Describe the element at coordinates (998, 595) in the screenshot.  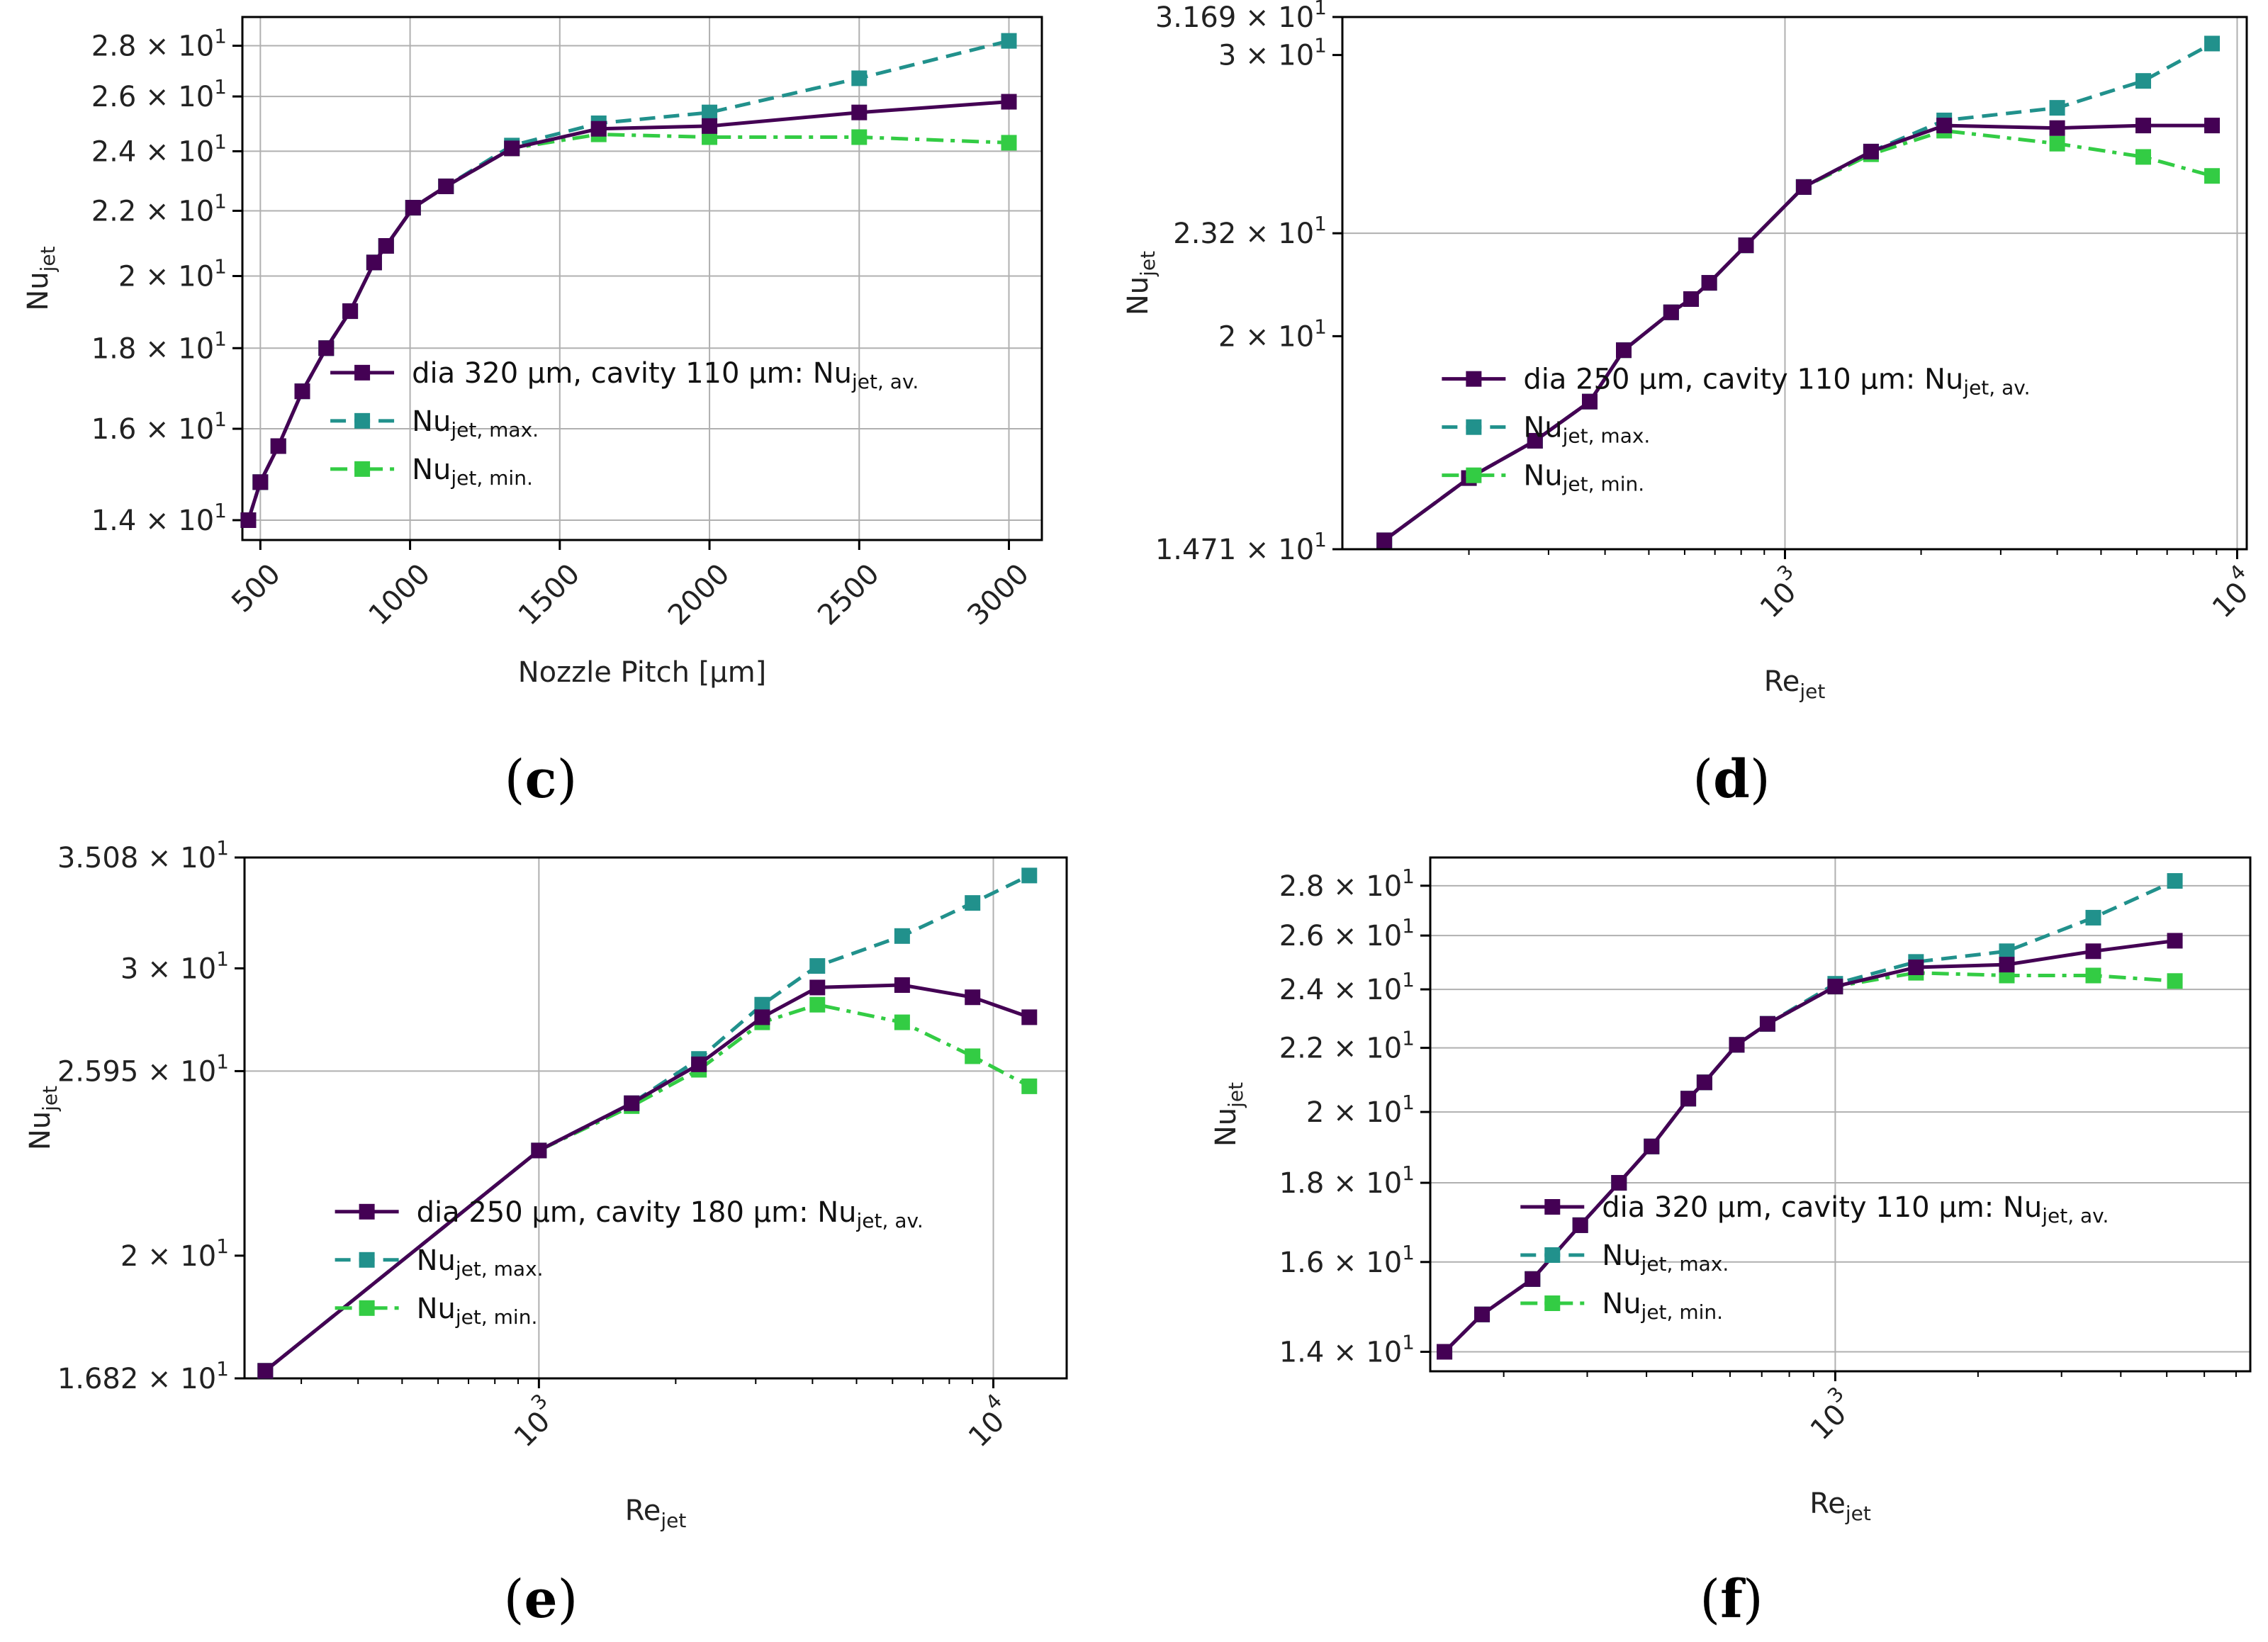
I see `x-tick-label: 3000` at that location.